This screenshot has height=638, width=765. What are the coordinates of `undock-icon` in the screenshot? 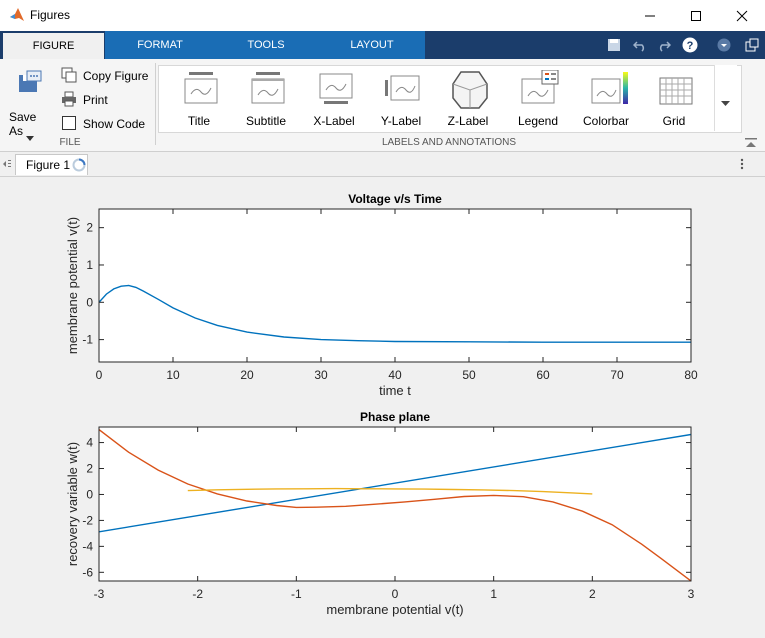 It's located at (752, 45).